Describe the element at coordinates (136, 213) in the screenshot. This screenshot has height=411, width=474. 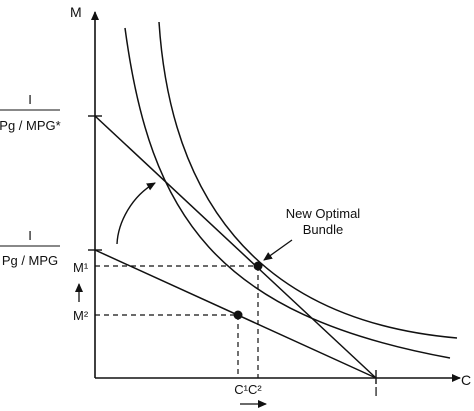
I see `budget-rotation-arrow` at that location.